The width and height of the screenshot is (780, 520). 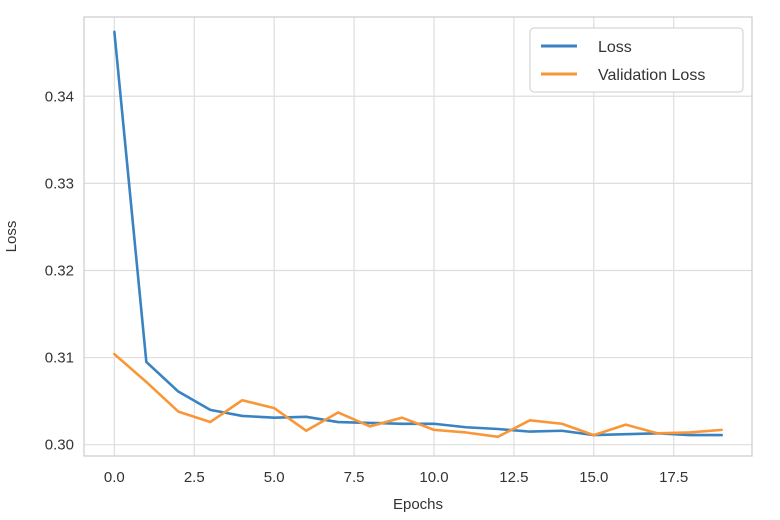 What do you see at coordinates (114, 477) in the screenshot?
I see `x-tick-label: 0.0` at bounding box center [114, 477].